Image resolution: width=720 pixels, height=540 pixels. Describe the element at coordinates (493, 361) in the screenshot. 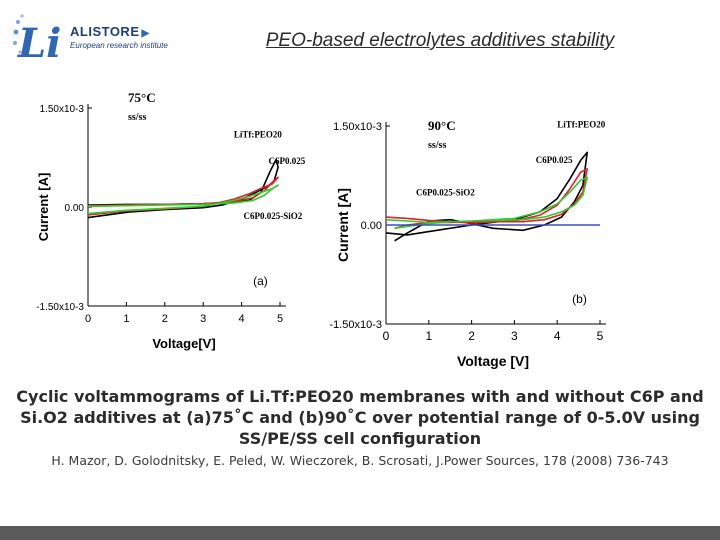

I see `panel-b-x-axis-label: Voltage [V]` at that location.